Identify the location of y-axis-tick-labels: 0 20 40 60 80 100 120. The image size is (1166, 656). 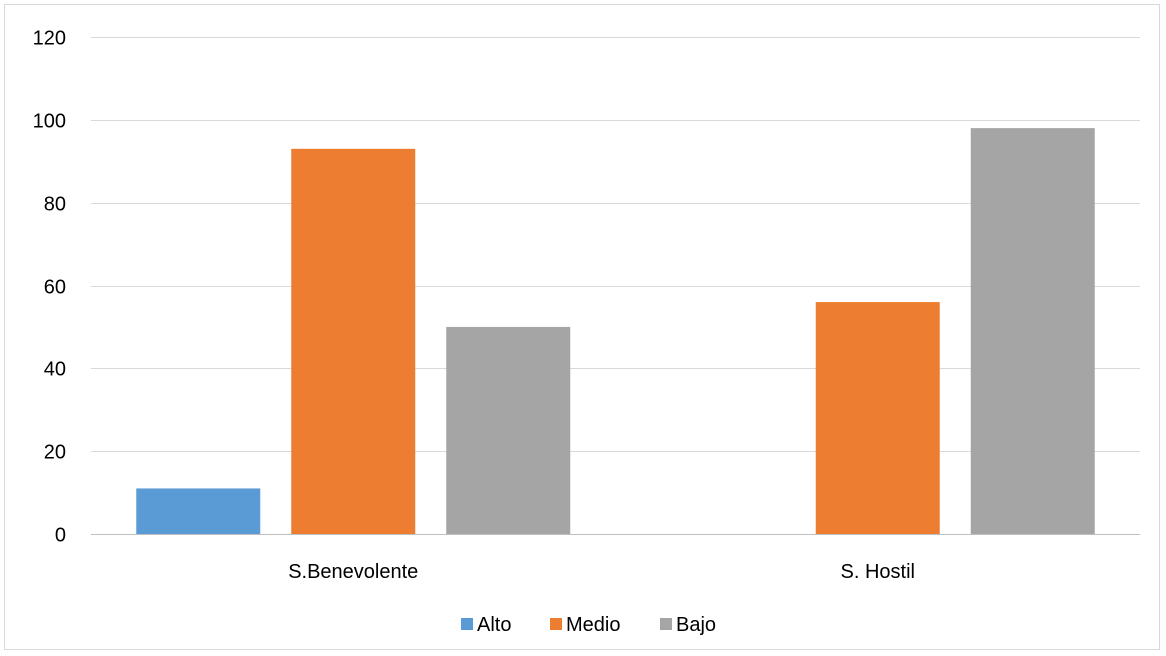
(49, 287).